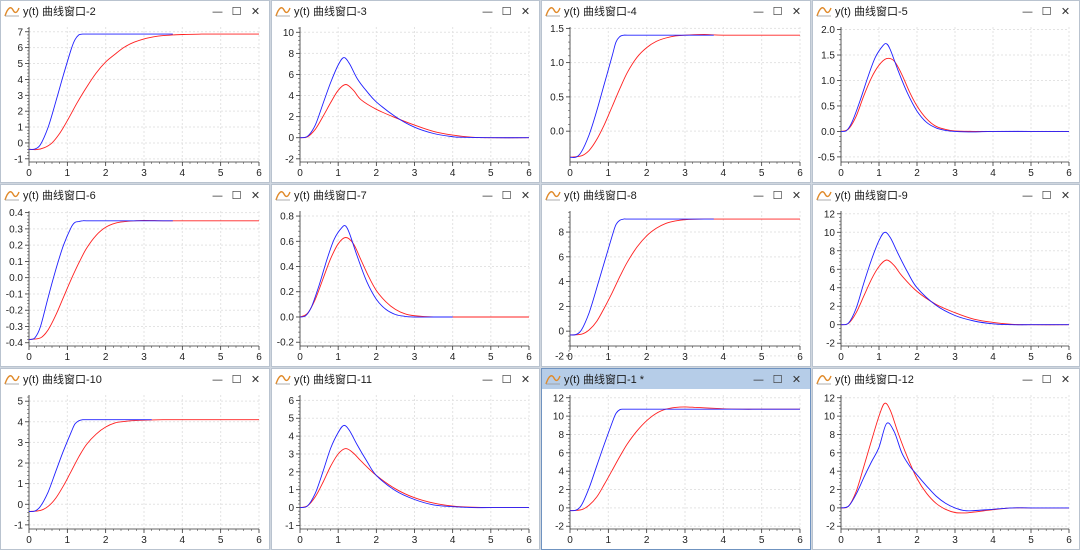  What do you see at coordinates (946, 379) in the screenshot?
I see `window-titlebar: y(t) 曲线窗口-12 — ☐ ✕` at bounding box center [946, 379].